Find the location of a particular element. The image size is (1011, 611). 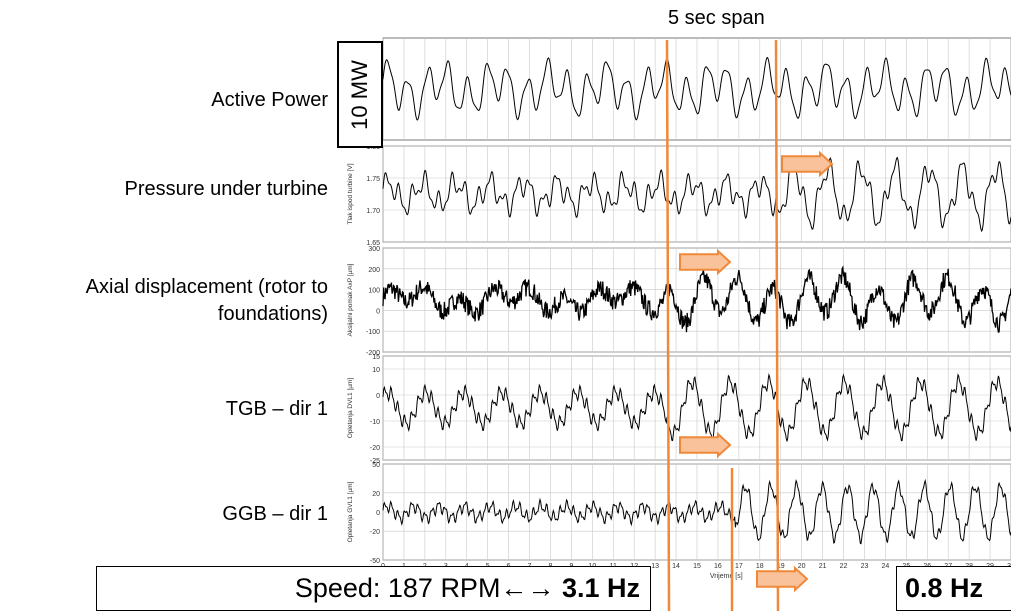

y-tick-label: 1.70 is located at coordinates (373, 211).